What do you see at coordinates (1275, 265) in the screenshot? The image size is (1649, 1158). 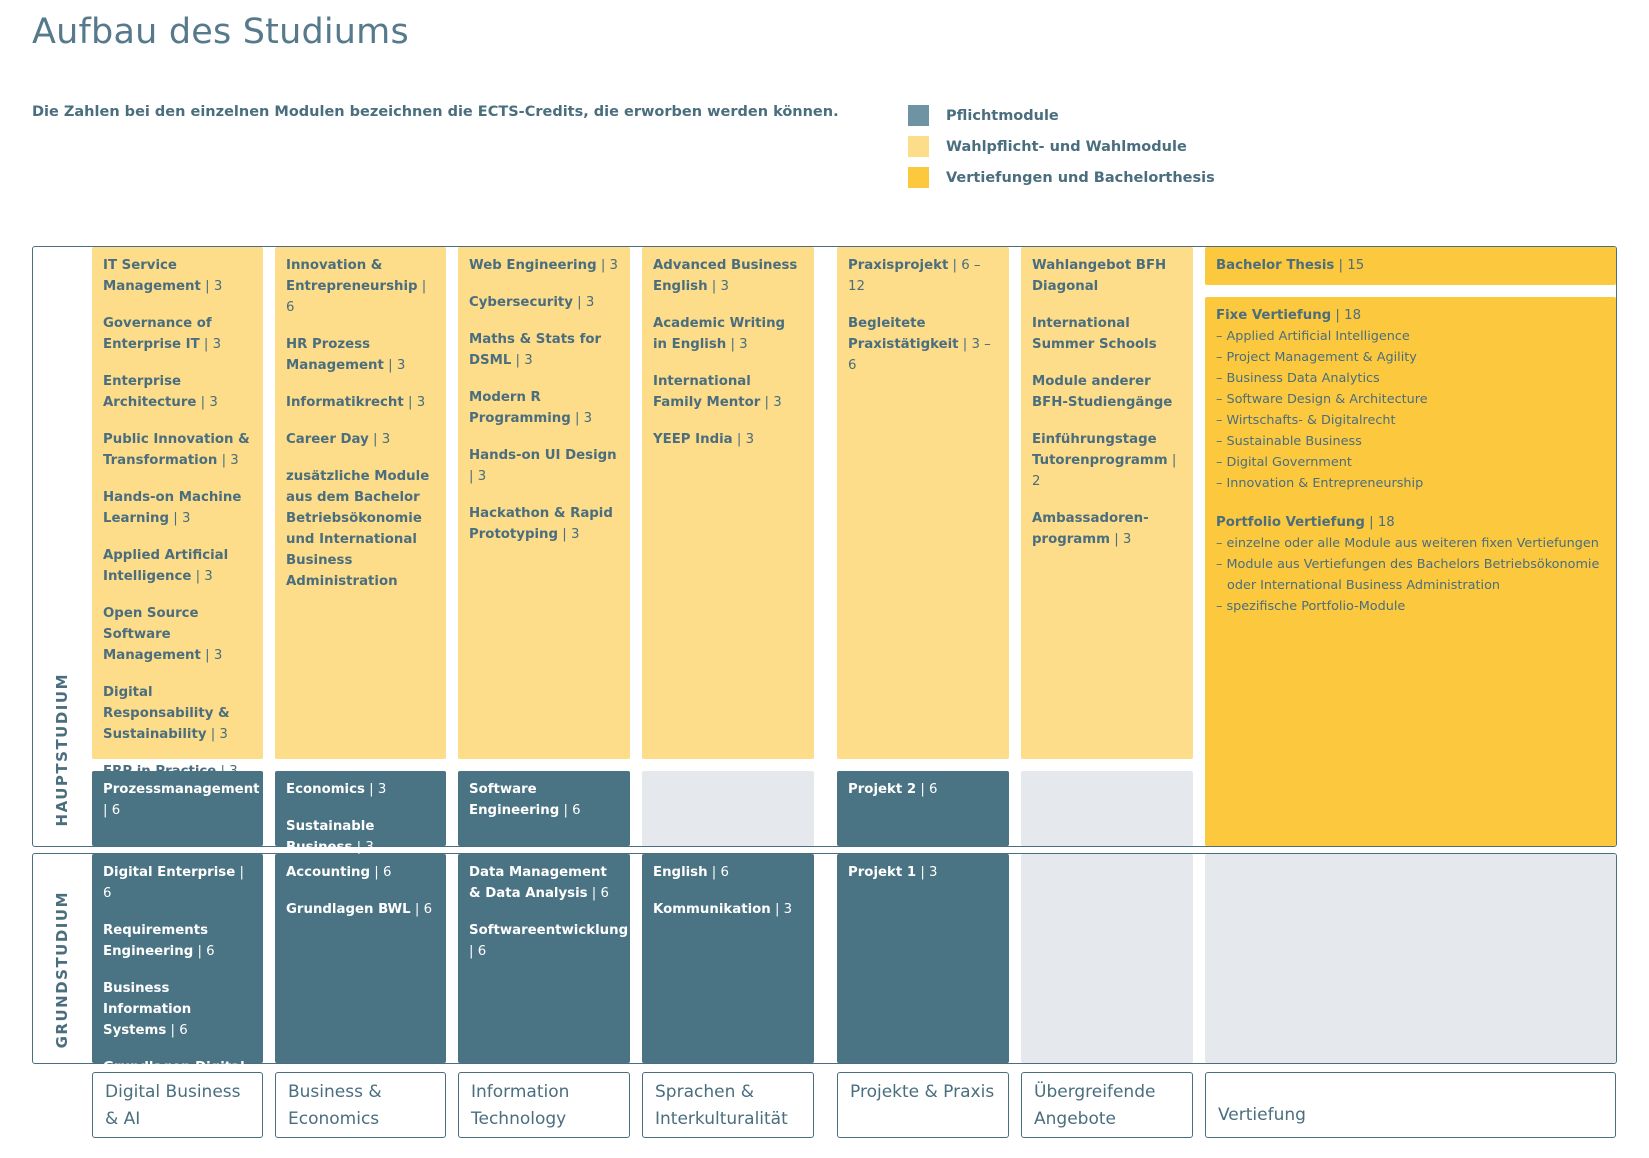 I see `thesis-name: Bachelor Thesis` at bounding box center [1275, 265].